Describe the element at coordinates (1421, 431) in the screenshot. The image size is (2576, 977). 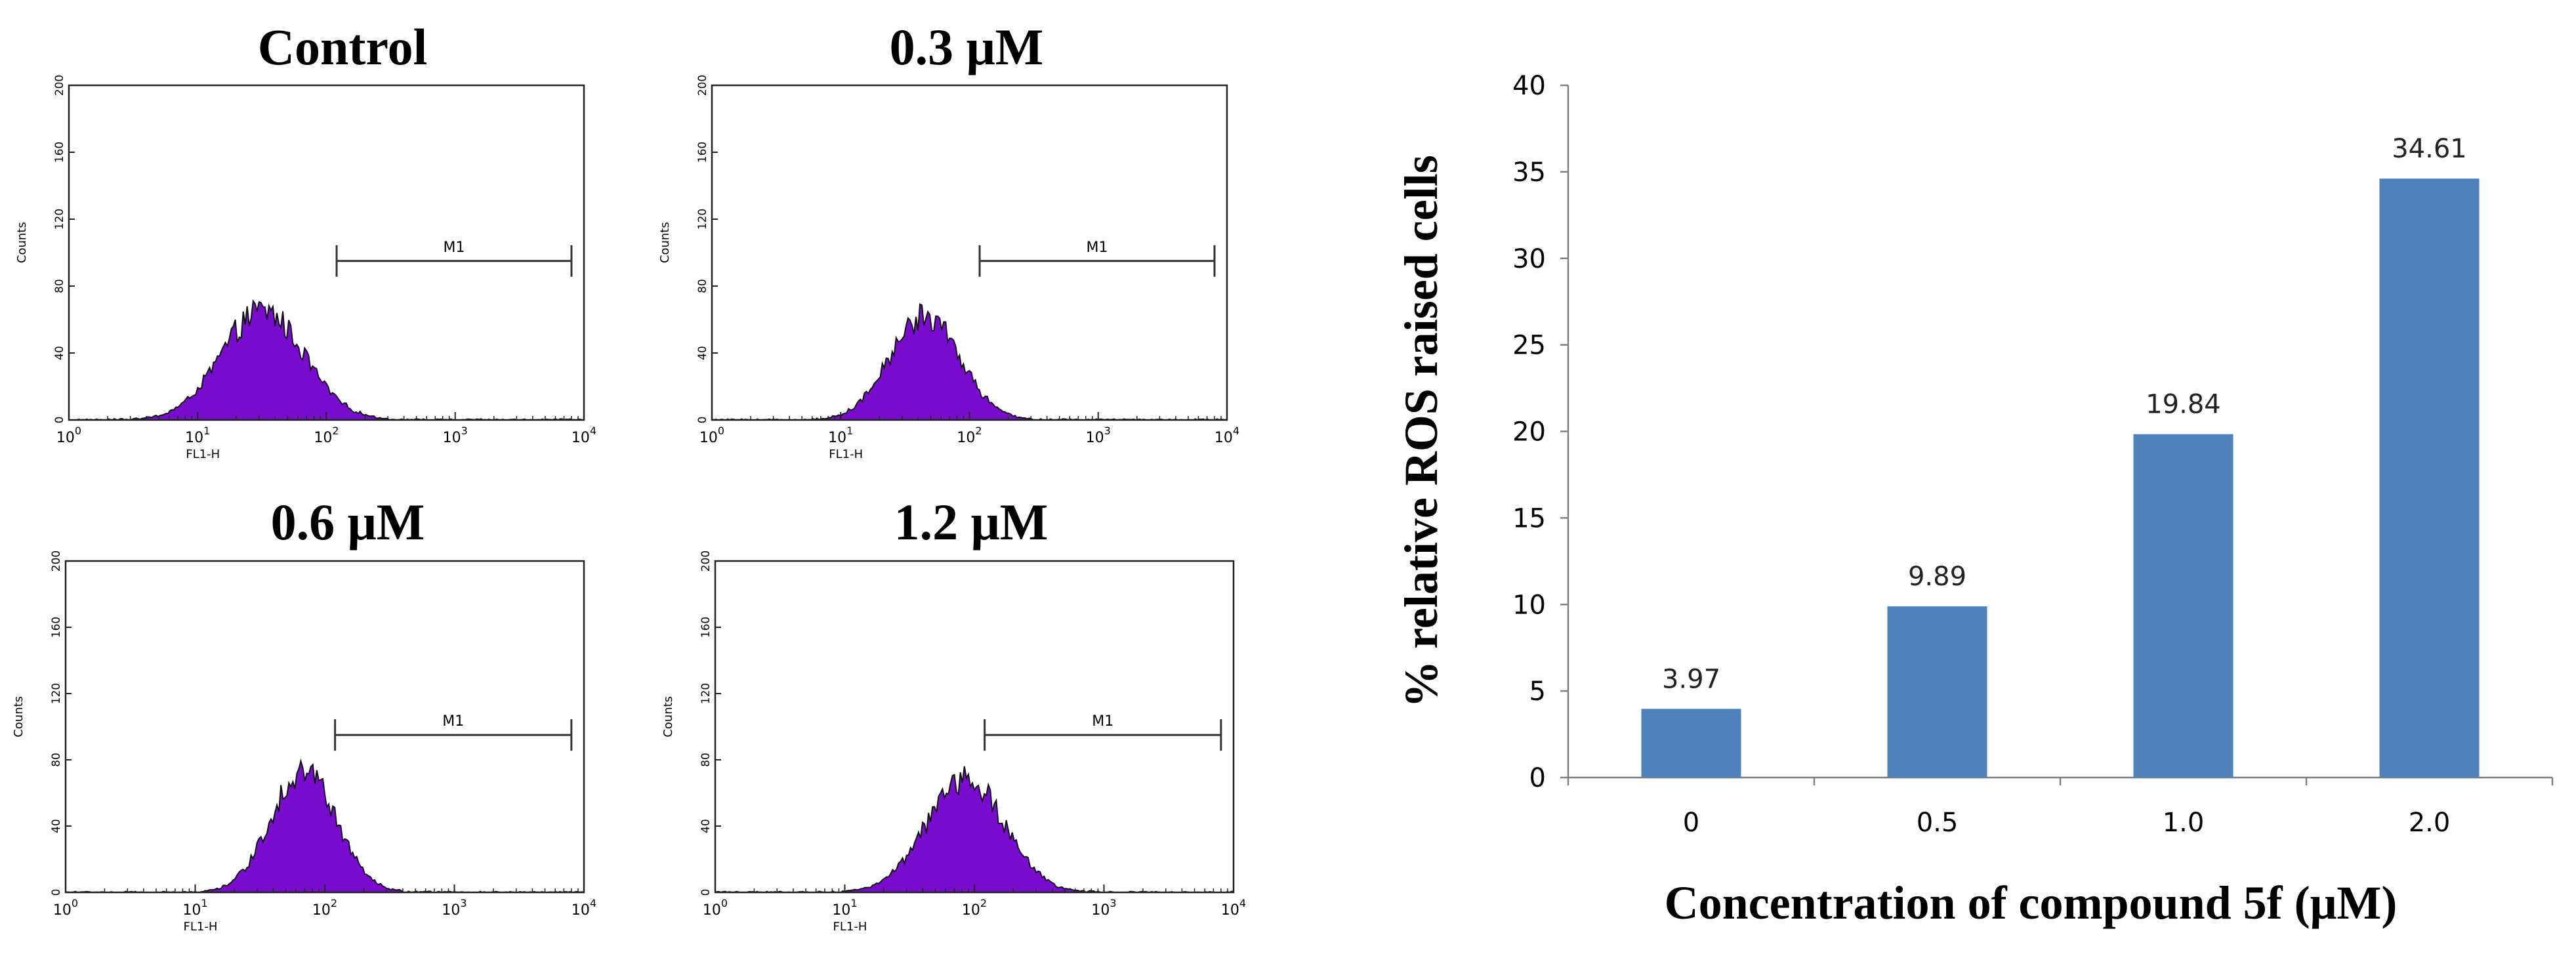
I see `bar-chart-y-axis-title: % relative ROS raised cells` at that location.